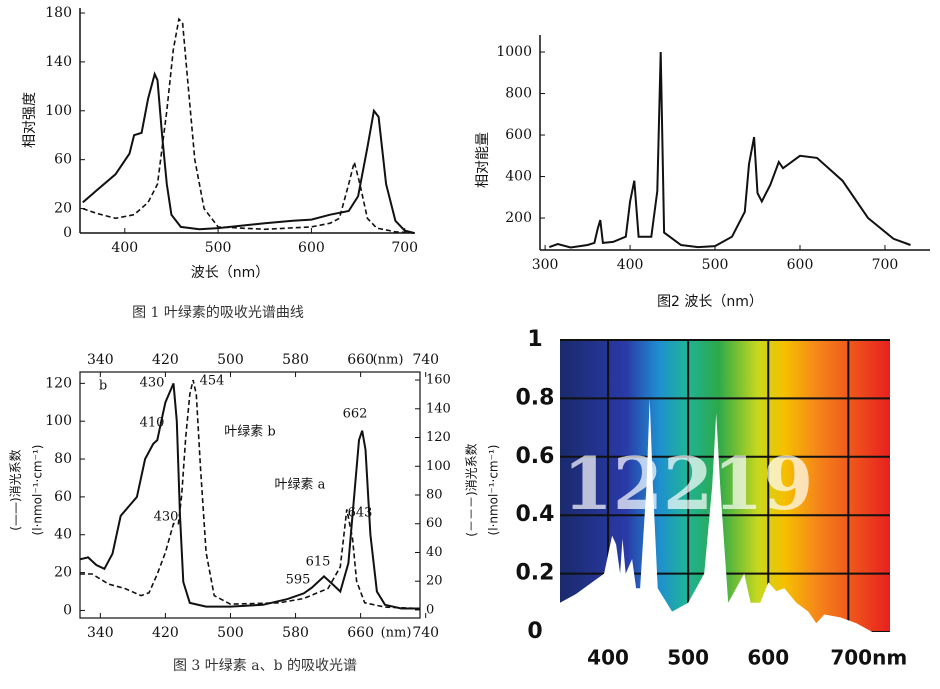  Describe the element at coordinates (63, 459) in the screenshot. I see `y-tick-label: 80` at that location.